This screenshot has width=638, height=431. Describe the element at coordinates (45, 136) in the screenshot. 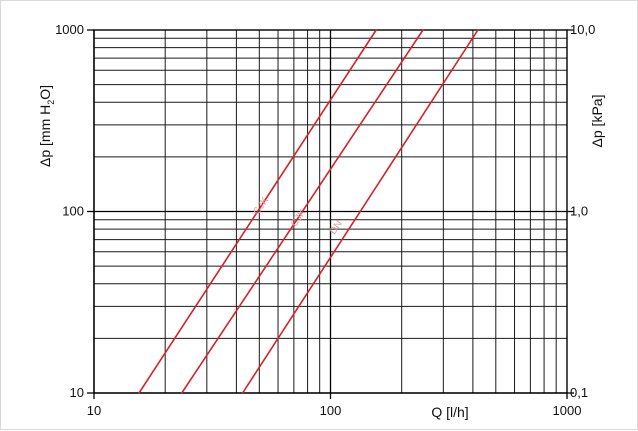

I see `y-axis-label-main: Δp [mm H` at that location.